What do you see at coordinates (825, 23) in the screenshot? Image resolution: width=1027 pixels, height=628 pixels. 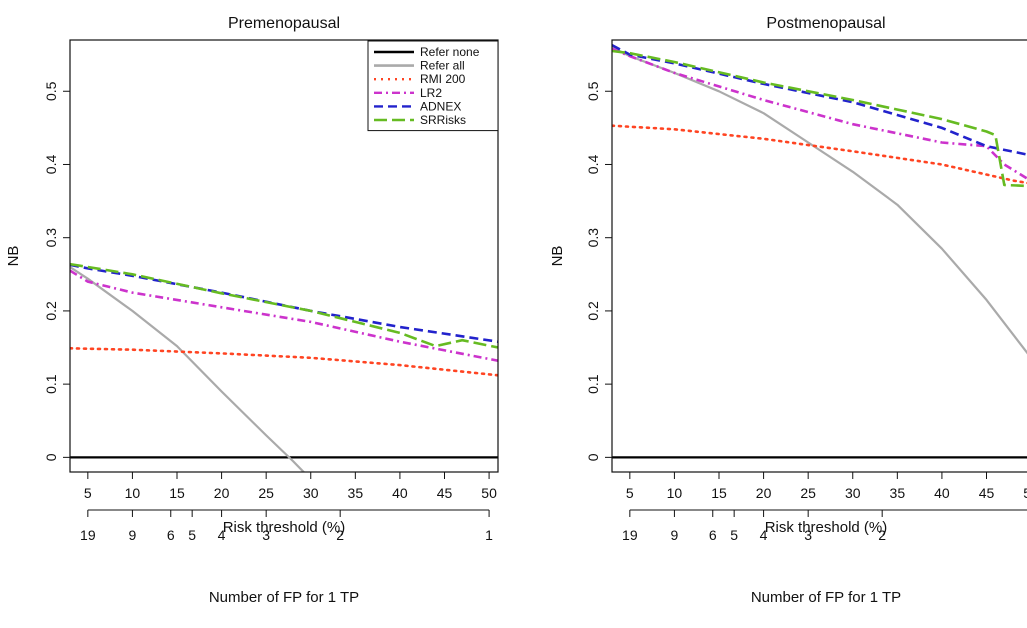 I see `chart-title: Postmenopausal` at bounding box center [825, 23].